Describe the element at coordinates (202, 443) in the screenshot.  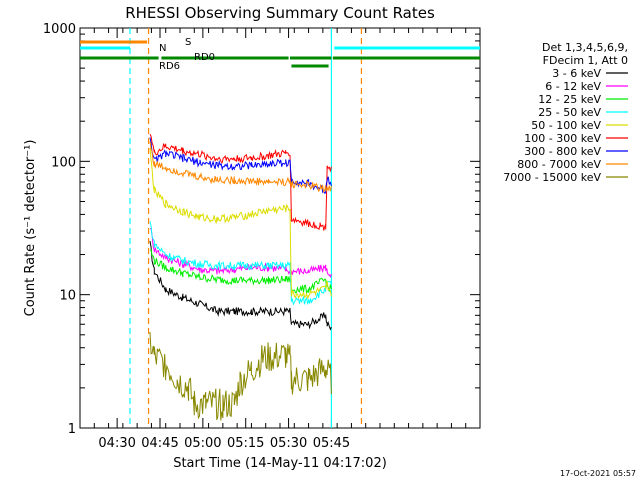
I see `x-tick-label: 05:00` at that location.